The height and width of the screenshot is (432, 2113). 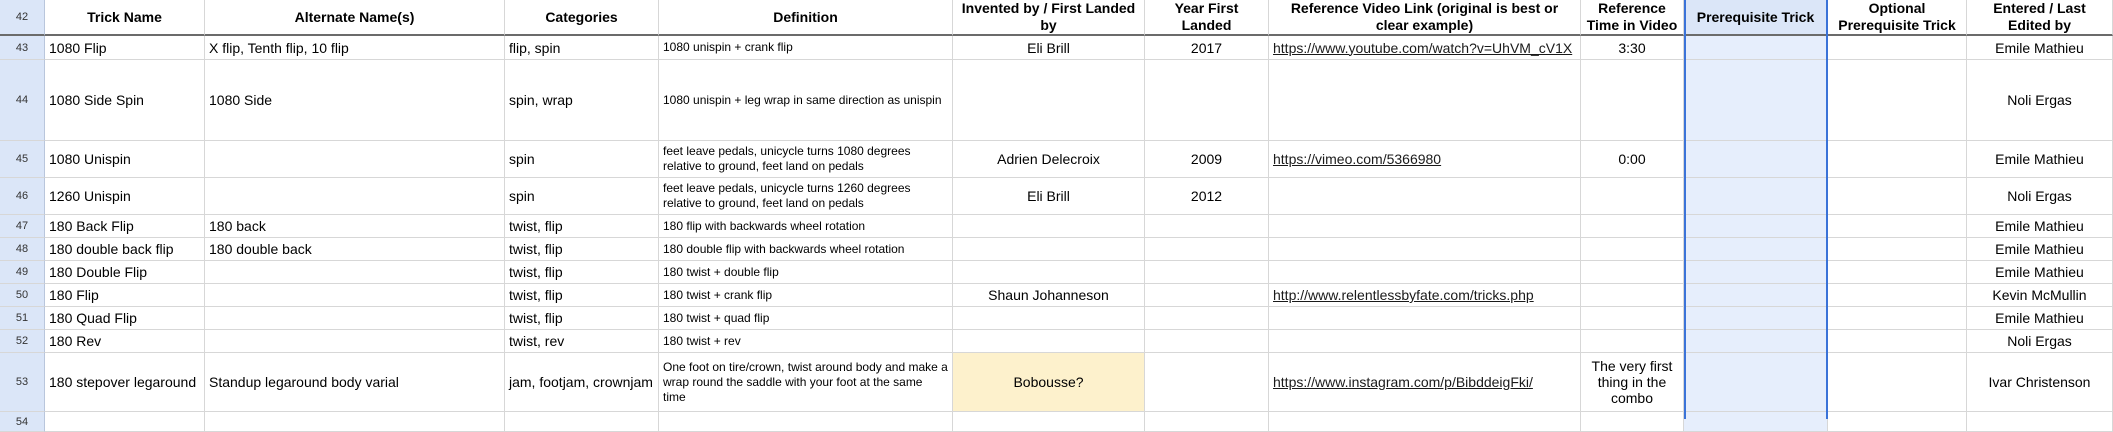 What do you see at coordinates (806, 226) in the screenshot?
I see `cell-def: 180 flip with backwards wheel rotation` at bounding box center [806, 226].